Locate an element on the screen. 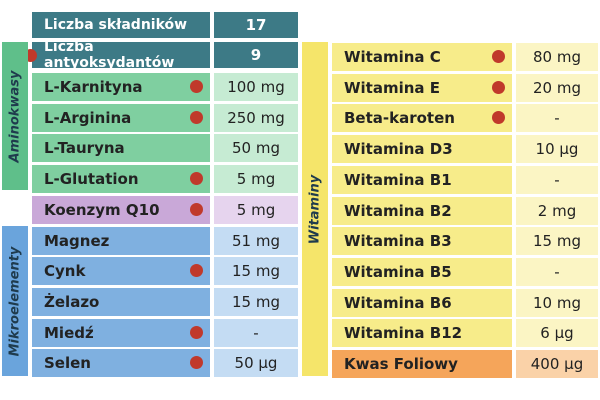 The image size is (600, 400). vitamin-value: 15 mg is located at coordinates (557, 241).